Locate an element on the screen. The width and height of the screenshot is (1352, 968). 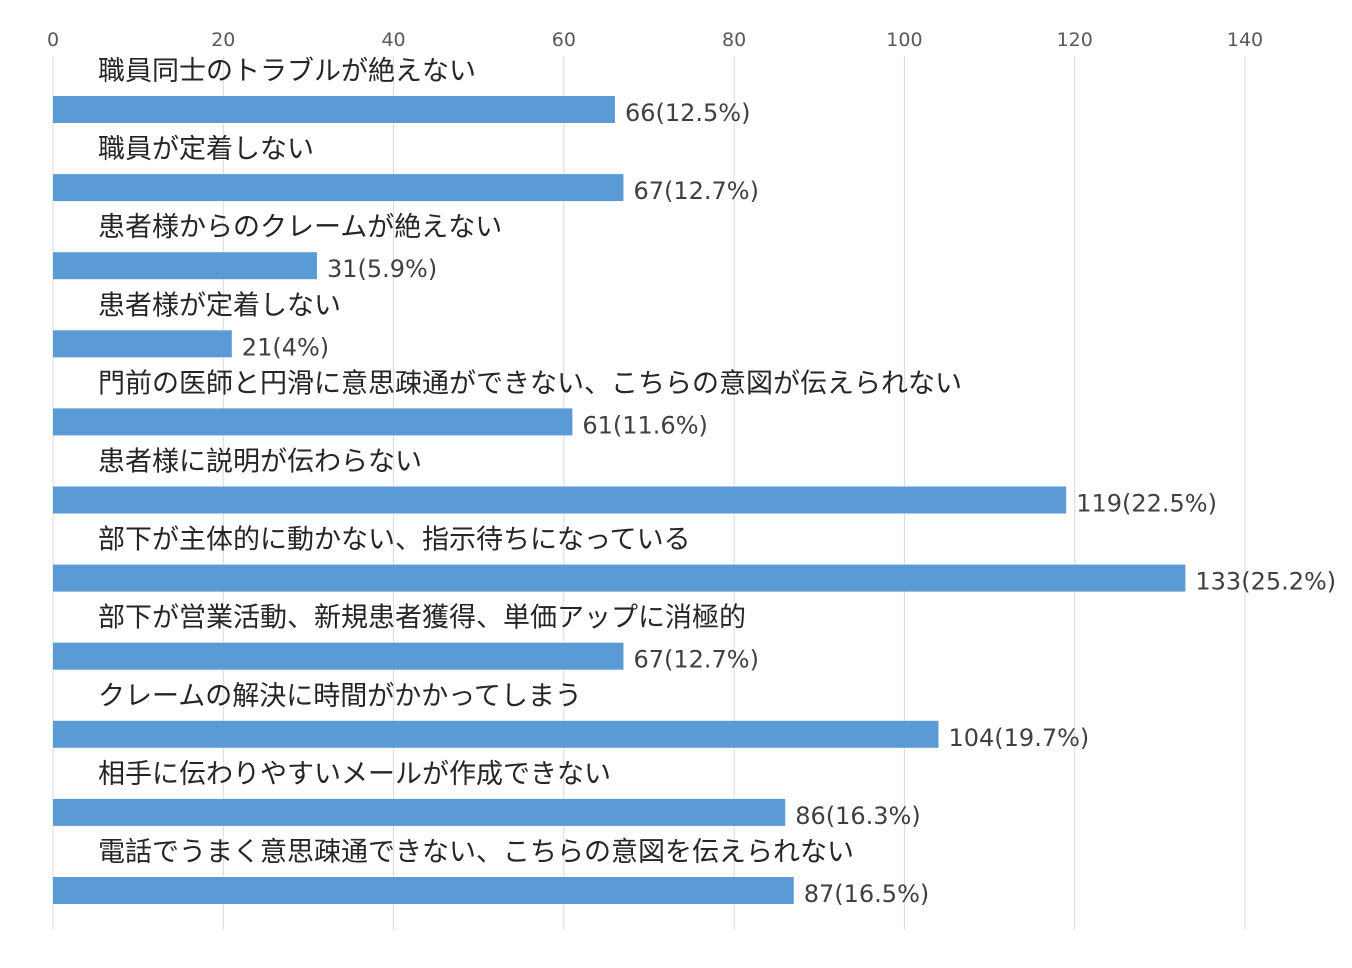
x-tick-label: 0 is located at coordinates (53, 40).